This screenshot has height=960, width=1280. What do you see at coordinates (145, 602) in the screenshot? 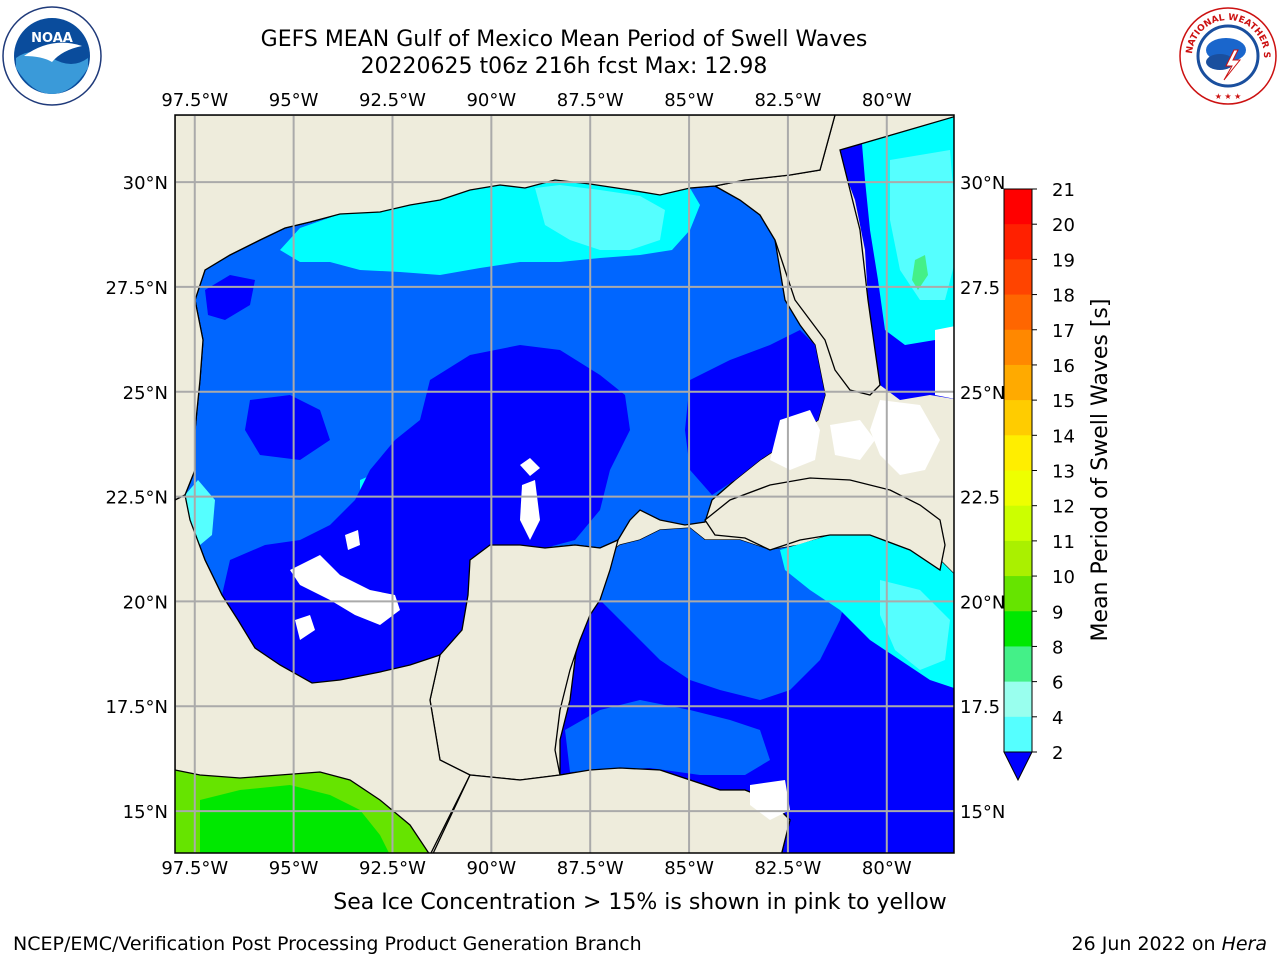
I see `lat-label-left-4: 20°N` at bounding box center [145, 602].